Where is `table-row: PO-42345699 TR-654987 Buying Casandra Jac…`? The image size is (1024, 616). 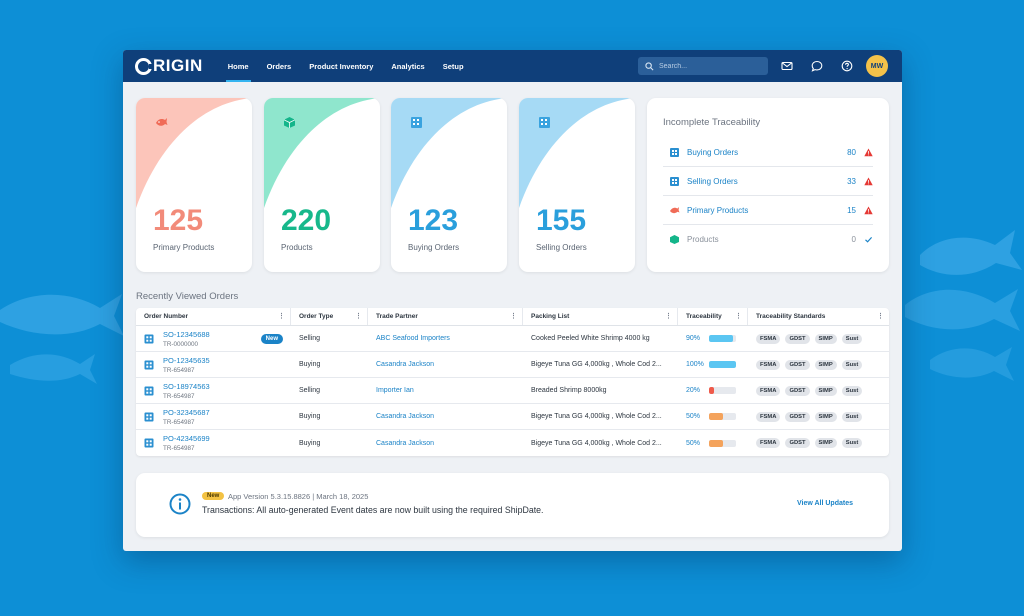 table-row: PO-42345699 TR-654987 Buying Casandra Jac… is located at coordinates (512, 443).